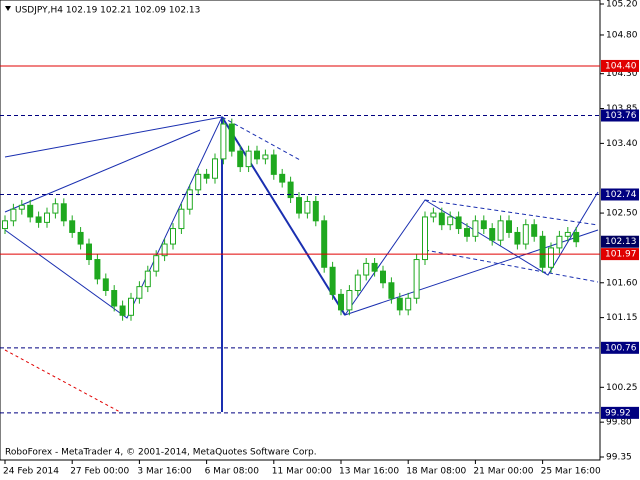 This screenshot has height=480, width=640. Describe the element at coordinates (31, 472) in the screenshot. I see `x-tick-label: 24 Feb 2014` at that location.